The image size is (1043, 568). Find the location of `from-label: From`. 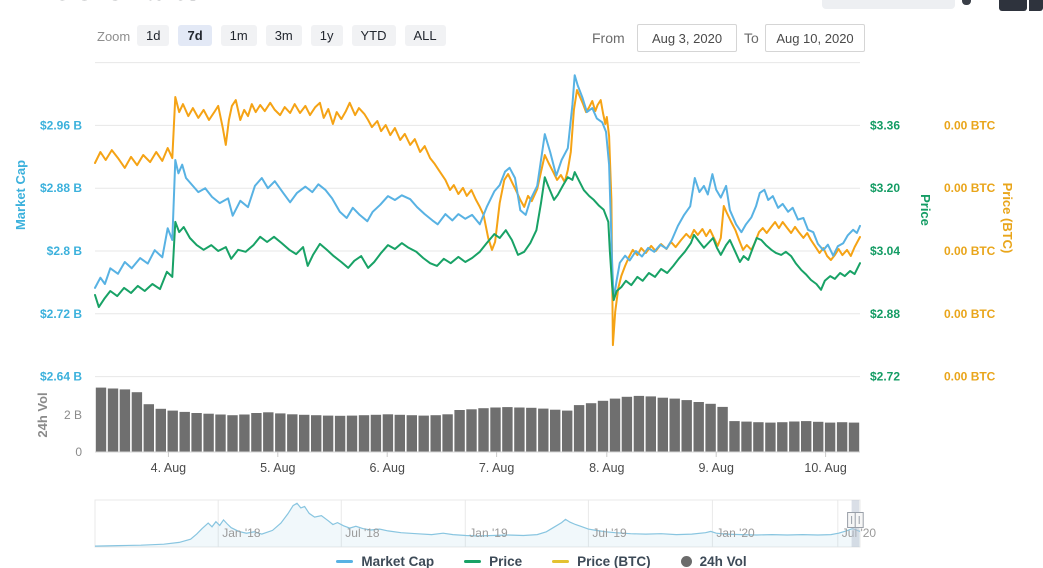

from-label: From is located at coordinates (608, 38).